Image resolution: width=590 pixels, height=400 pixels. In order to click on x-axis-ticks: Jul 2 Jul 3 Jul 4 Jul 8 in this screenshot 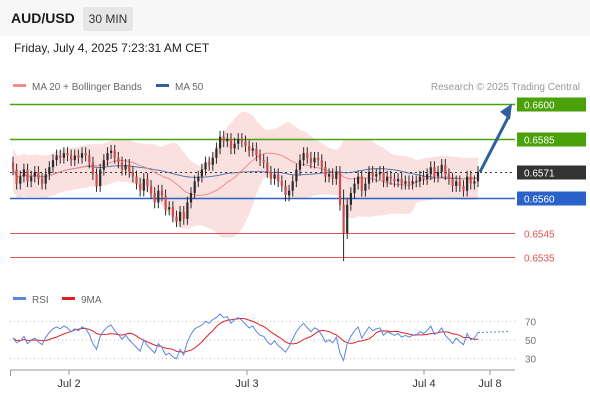, I will do `click(279, 380)`.